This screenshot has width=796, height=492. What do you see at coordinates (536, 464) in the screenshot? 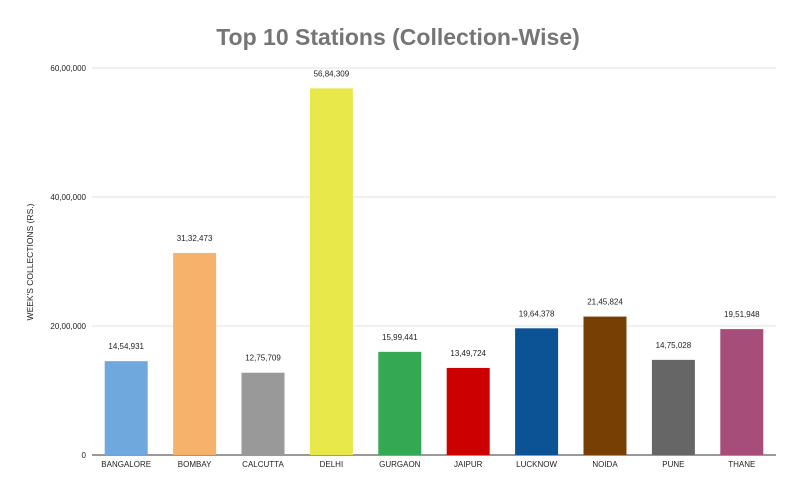
I see `x-tick-label: LUCKNOW` at bounding box center [536, 464].